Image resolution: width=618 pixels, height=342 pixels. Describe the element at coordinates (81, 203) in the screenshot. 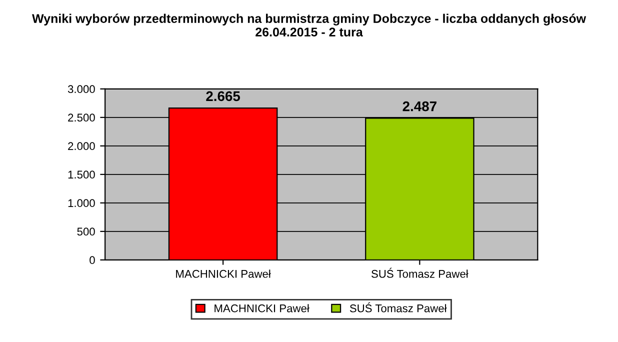

I see `y-tick-label: 1.000` at that location.